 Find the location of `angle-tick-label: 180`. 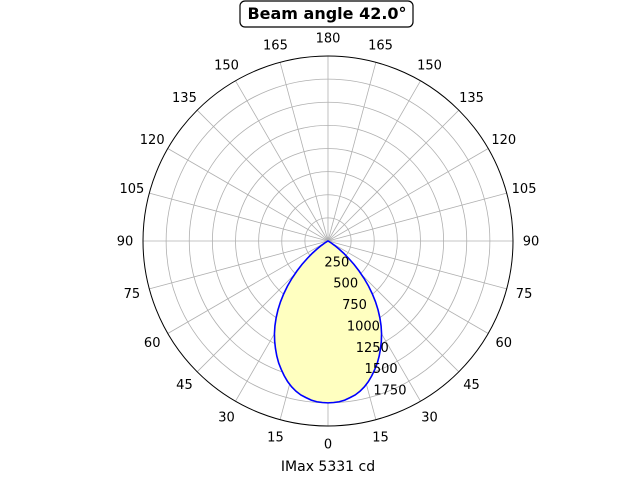

angle-tick-label: 180 is located at coordinates (328, 39).